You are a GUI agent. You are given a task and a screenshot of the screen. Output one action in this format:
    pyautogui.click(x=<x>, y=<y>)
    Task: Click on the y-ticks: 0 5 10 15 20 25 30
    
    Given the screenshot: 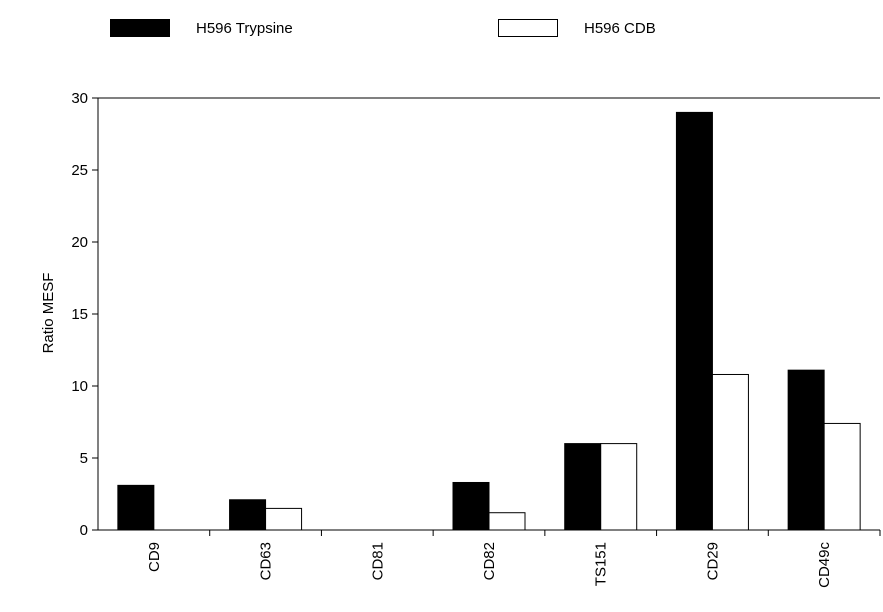 What is the action you would take?
    pyautogui.click(x=84, y=314)
    